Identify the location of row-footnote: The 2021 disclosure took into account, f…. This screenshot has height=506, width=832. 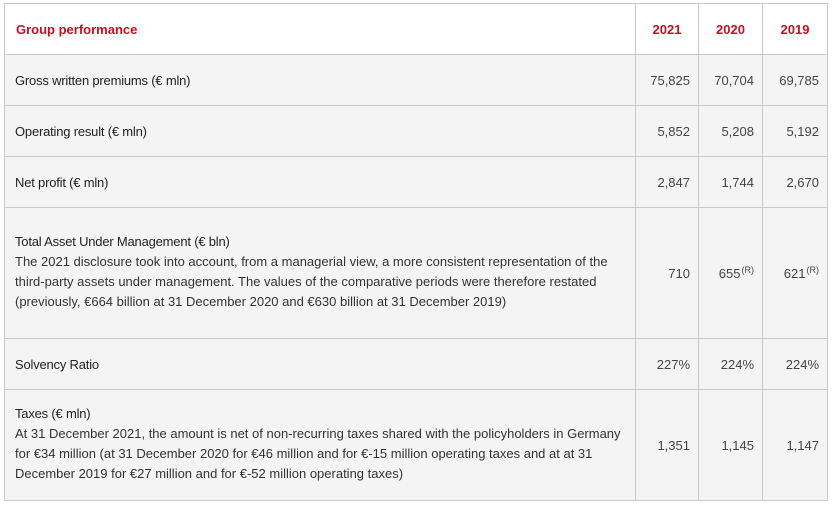
(311, 281).